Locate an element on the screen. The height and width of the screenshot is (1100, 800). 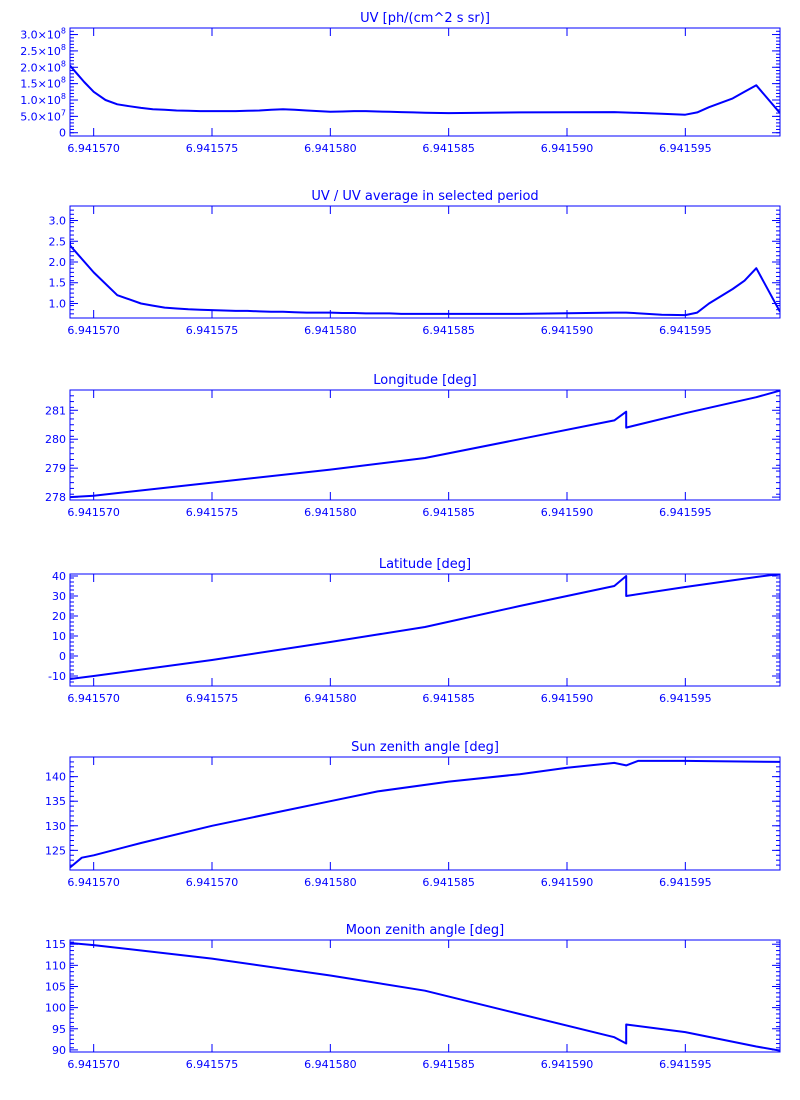
y-tick-label: 110 is located at coordinates (55, 965).